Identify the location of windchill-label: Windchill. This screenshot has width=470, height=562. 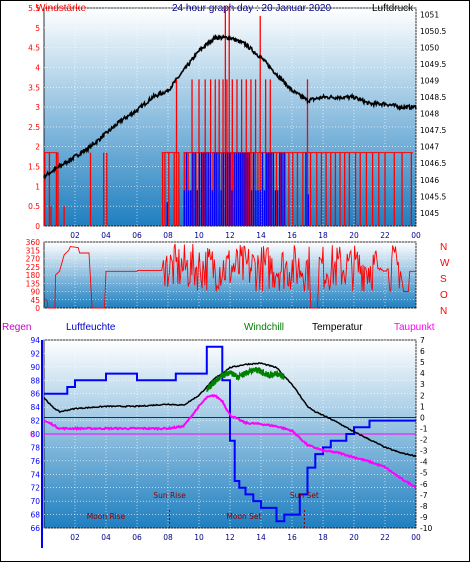
(264, 327).